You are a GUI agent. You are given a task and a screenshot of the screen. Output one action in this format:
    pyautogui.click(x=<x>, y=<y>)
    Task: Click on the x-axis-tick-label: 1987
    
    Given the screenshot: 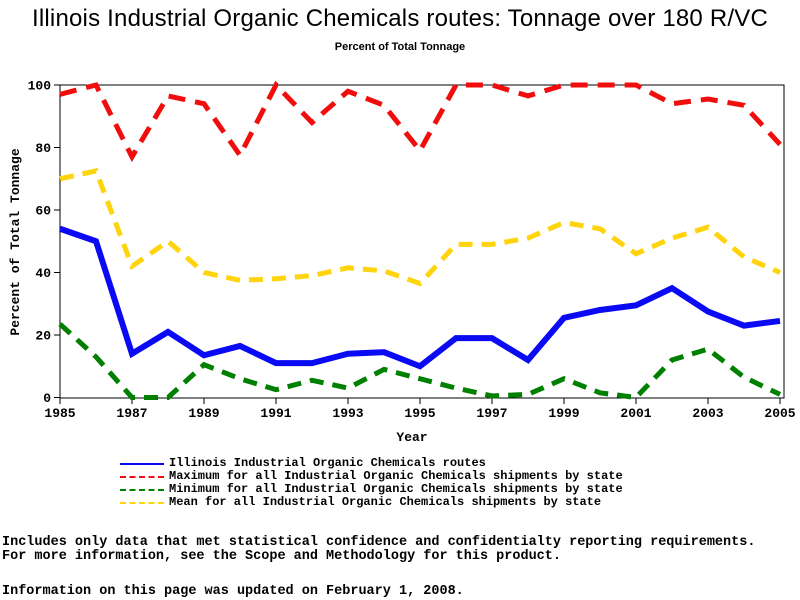 What is the action you would take?
    pyautogui.click(x=131, y=413)
    